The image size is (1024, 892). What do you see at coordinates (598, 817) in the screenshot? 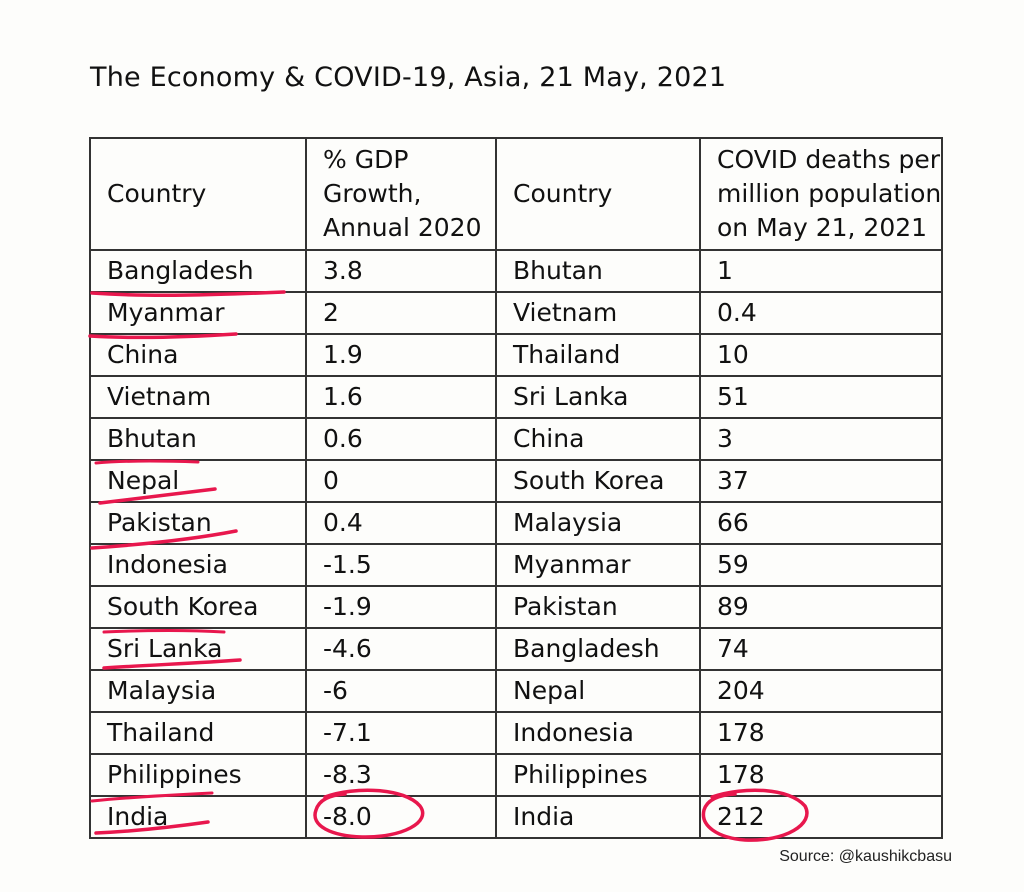
I see `covid-country-cell: India` at bounding box center [598, 817].